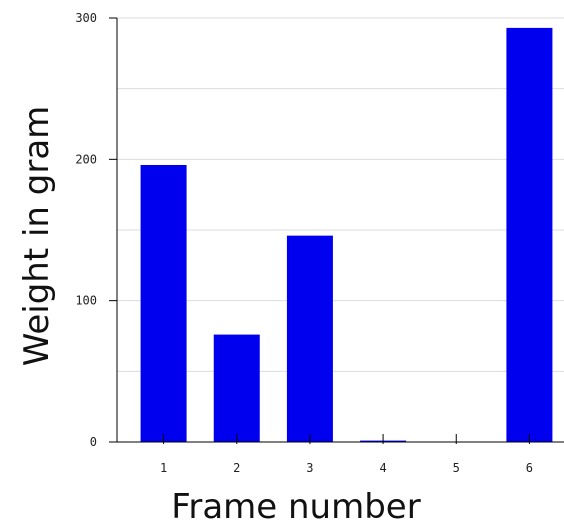 This screenshot has width=564, height=526. What do you see at coordinates (295, 506) in the screenshot?
I see `x-axis-title: Frame number` at bounding box center [295, 506].